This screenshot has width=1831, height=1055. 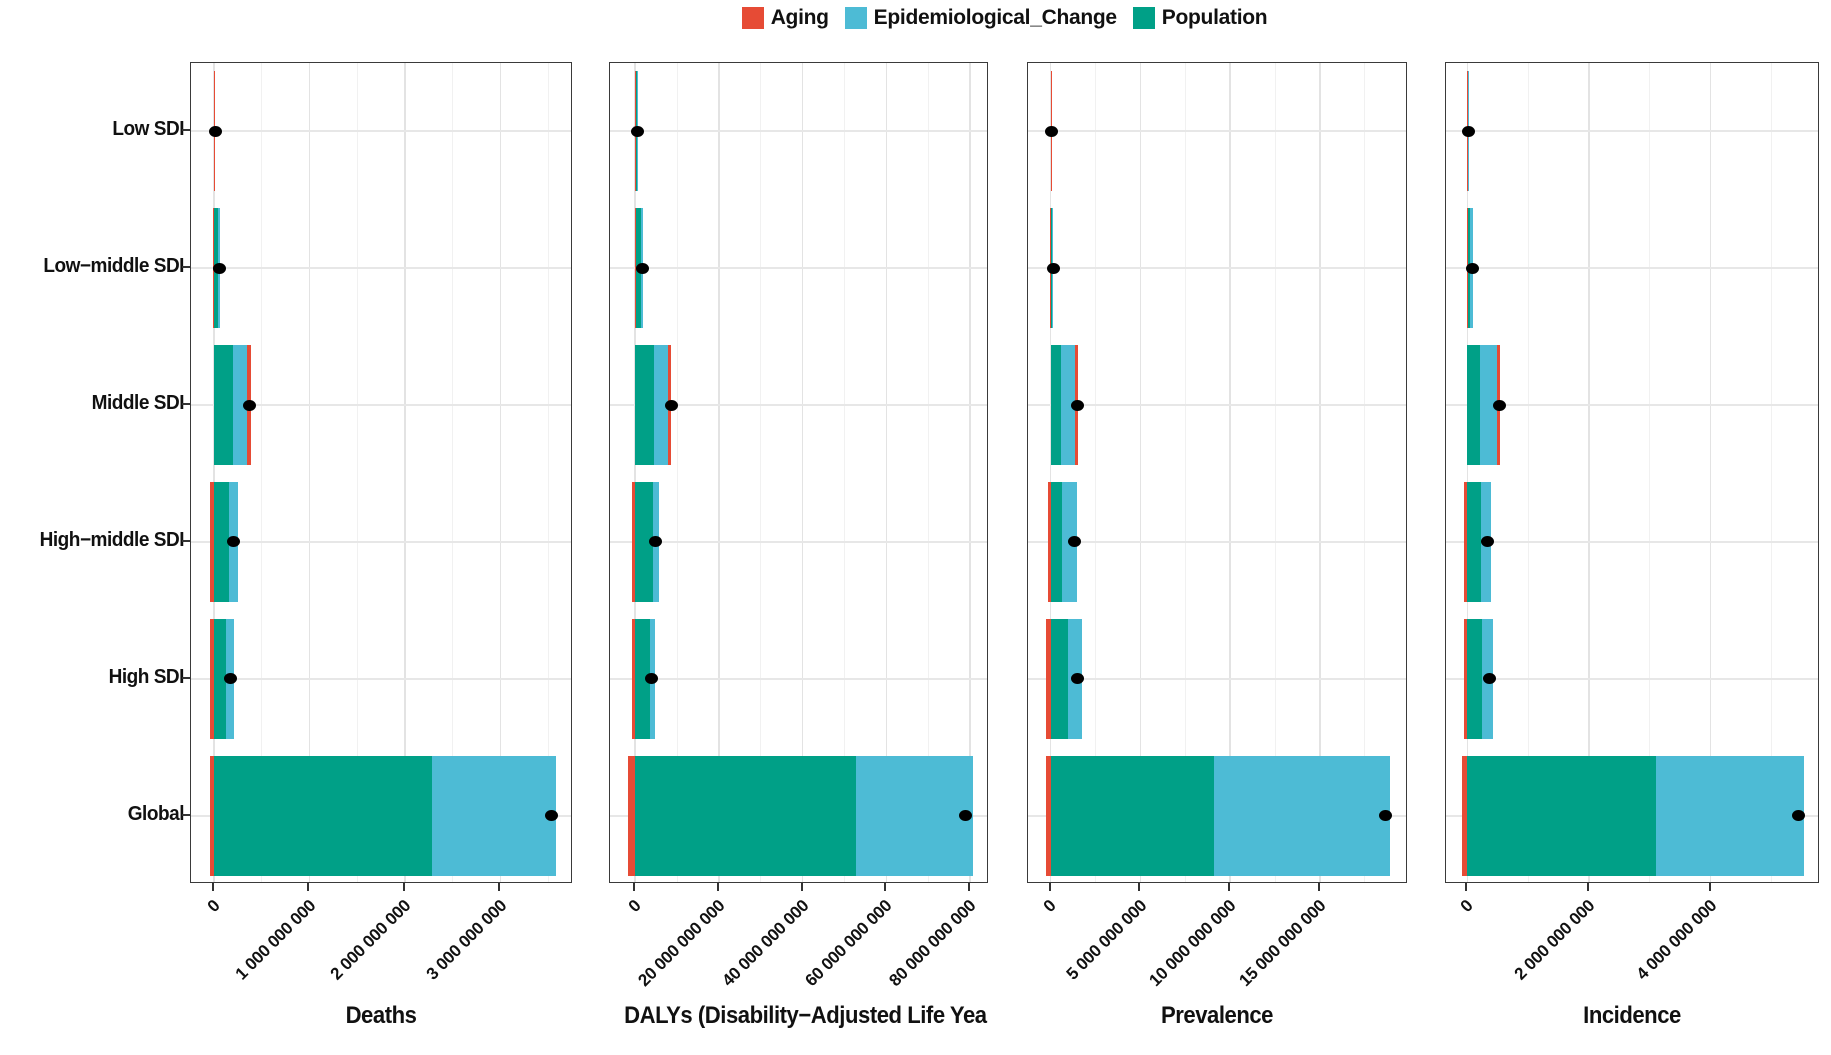 I want to click on panel-axis-title: DALYs (Disability−Adjusted Life Yea, so click(x=805, y=1015).